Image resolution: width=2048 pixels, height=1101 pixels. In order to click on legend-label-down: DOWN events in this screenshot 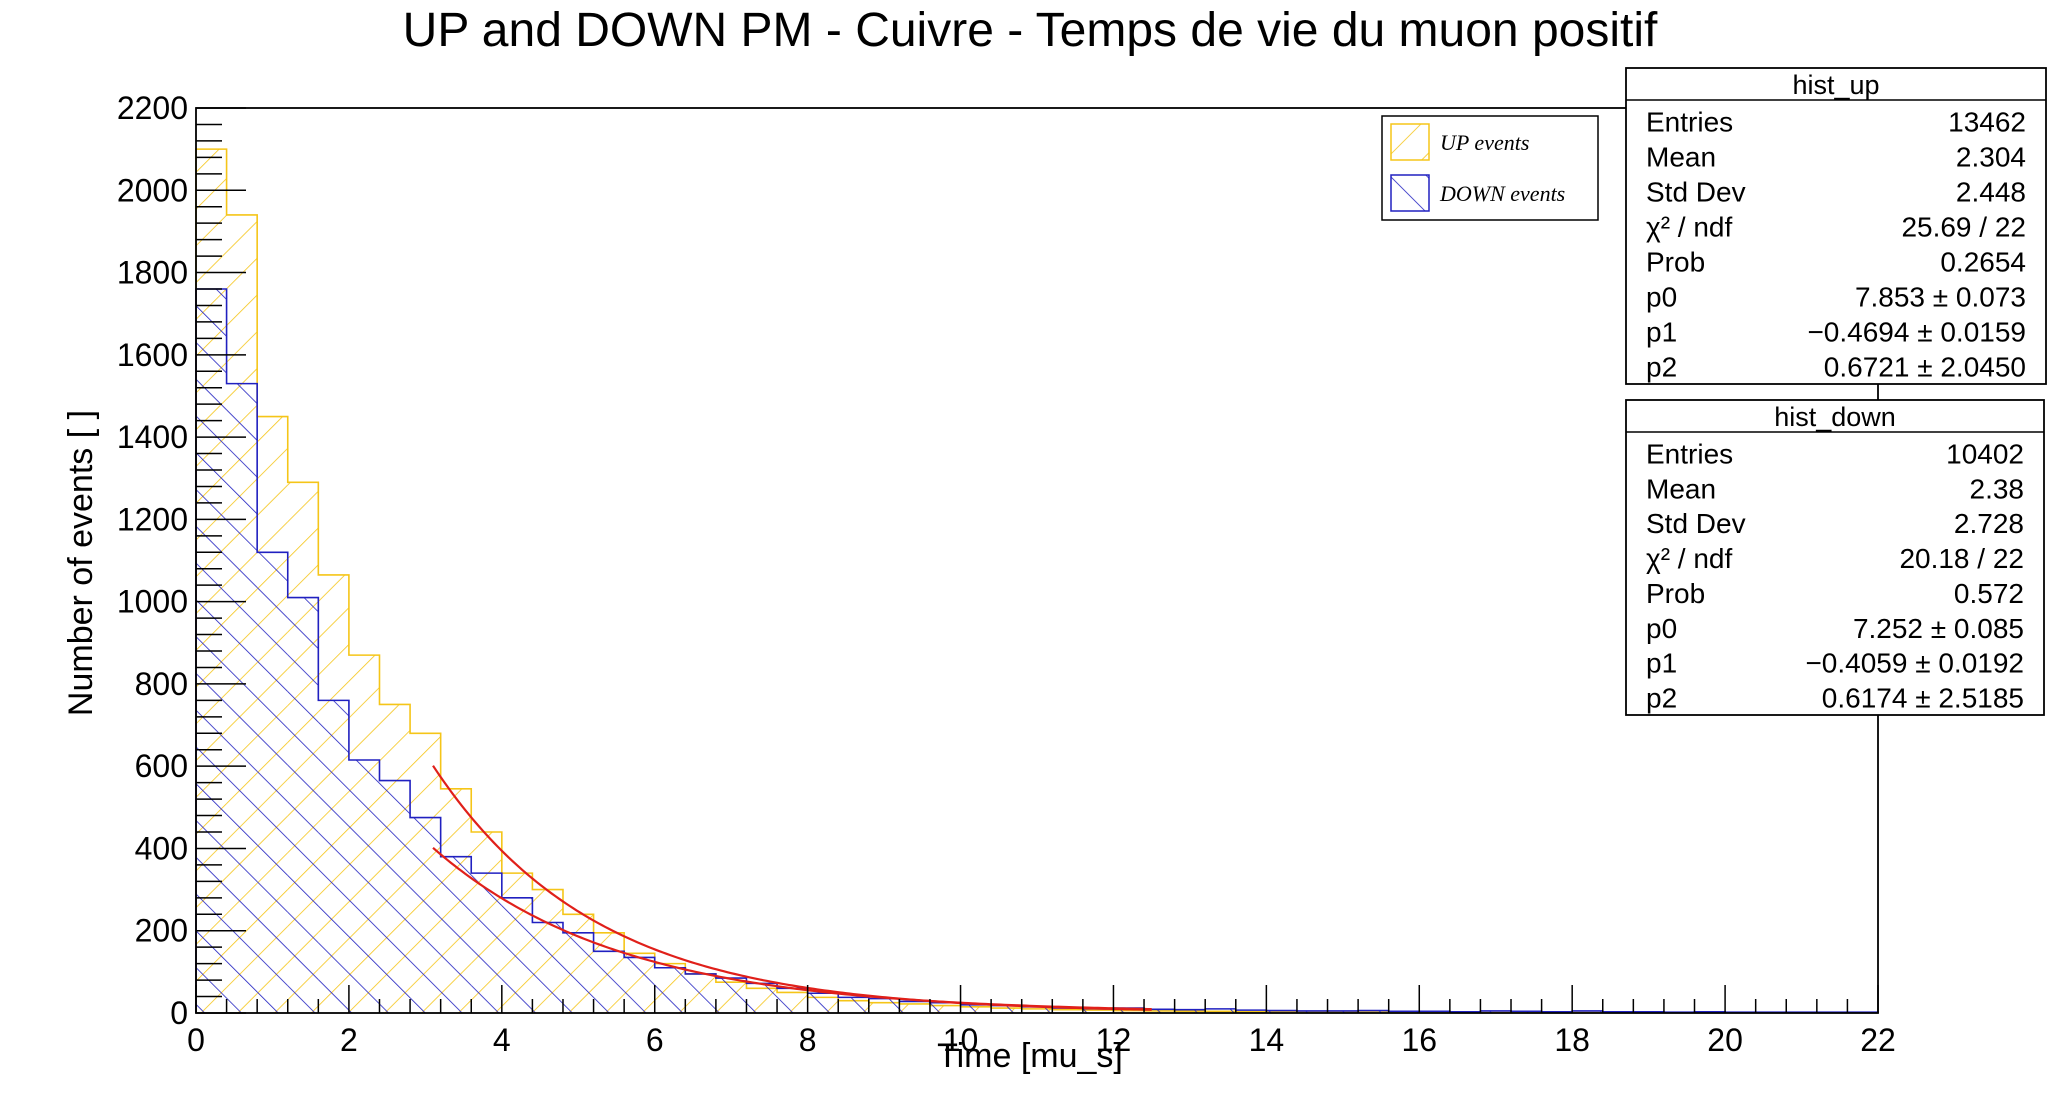, I will do `click(1502, 193)`.